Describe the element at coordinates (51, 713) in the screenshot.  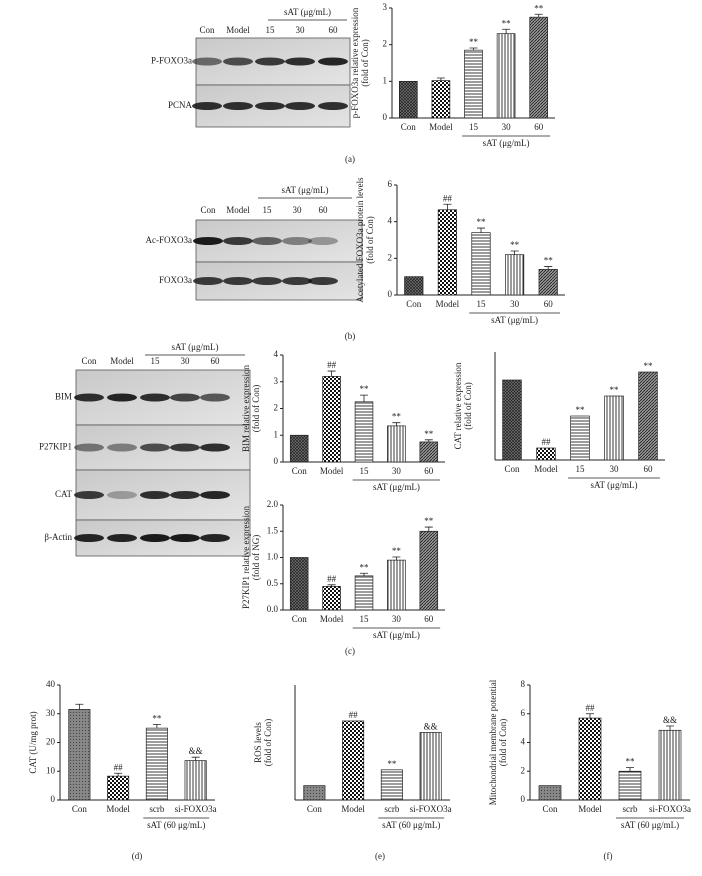
I see `y-tick-label: 30` at that location.